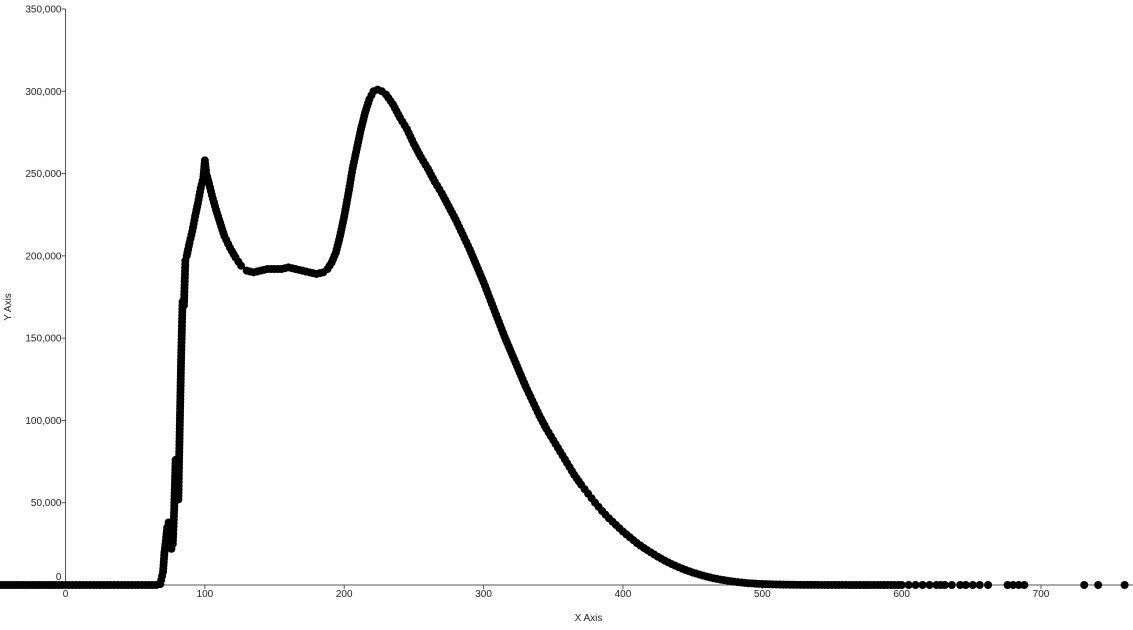 Image resolution: width=1133 pixels, height=630 pixels. What do you see at coordinates (1041, 594) in the screenshot?
I see `x-tick-label: 700` at bounding box center [1041, 594].